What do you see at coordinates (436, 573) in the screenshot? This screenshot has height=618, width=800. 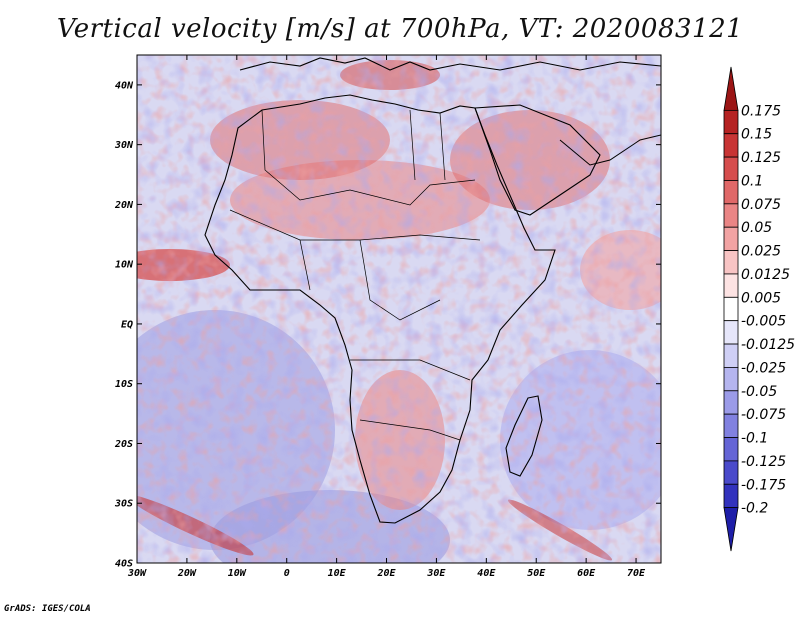 I see `lon-tick-label: 30E` at bounding box center [436, 573].